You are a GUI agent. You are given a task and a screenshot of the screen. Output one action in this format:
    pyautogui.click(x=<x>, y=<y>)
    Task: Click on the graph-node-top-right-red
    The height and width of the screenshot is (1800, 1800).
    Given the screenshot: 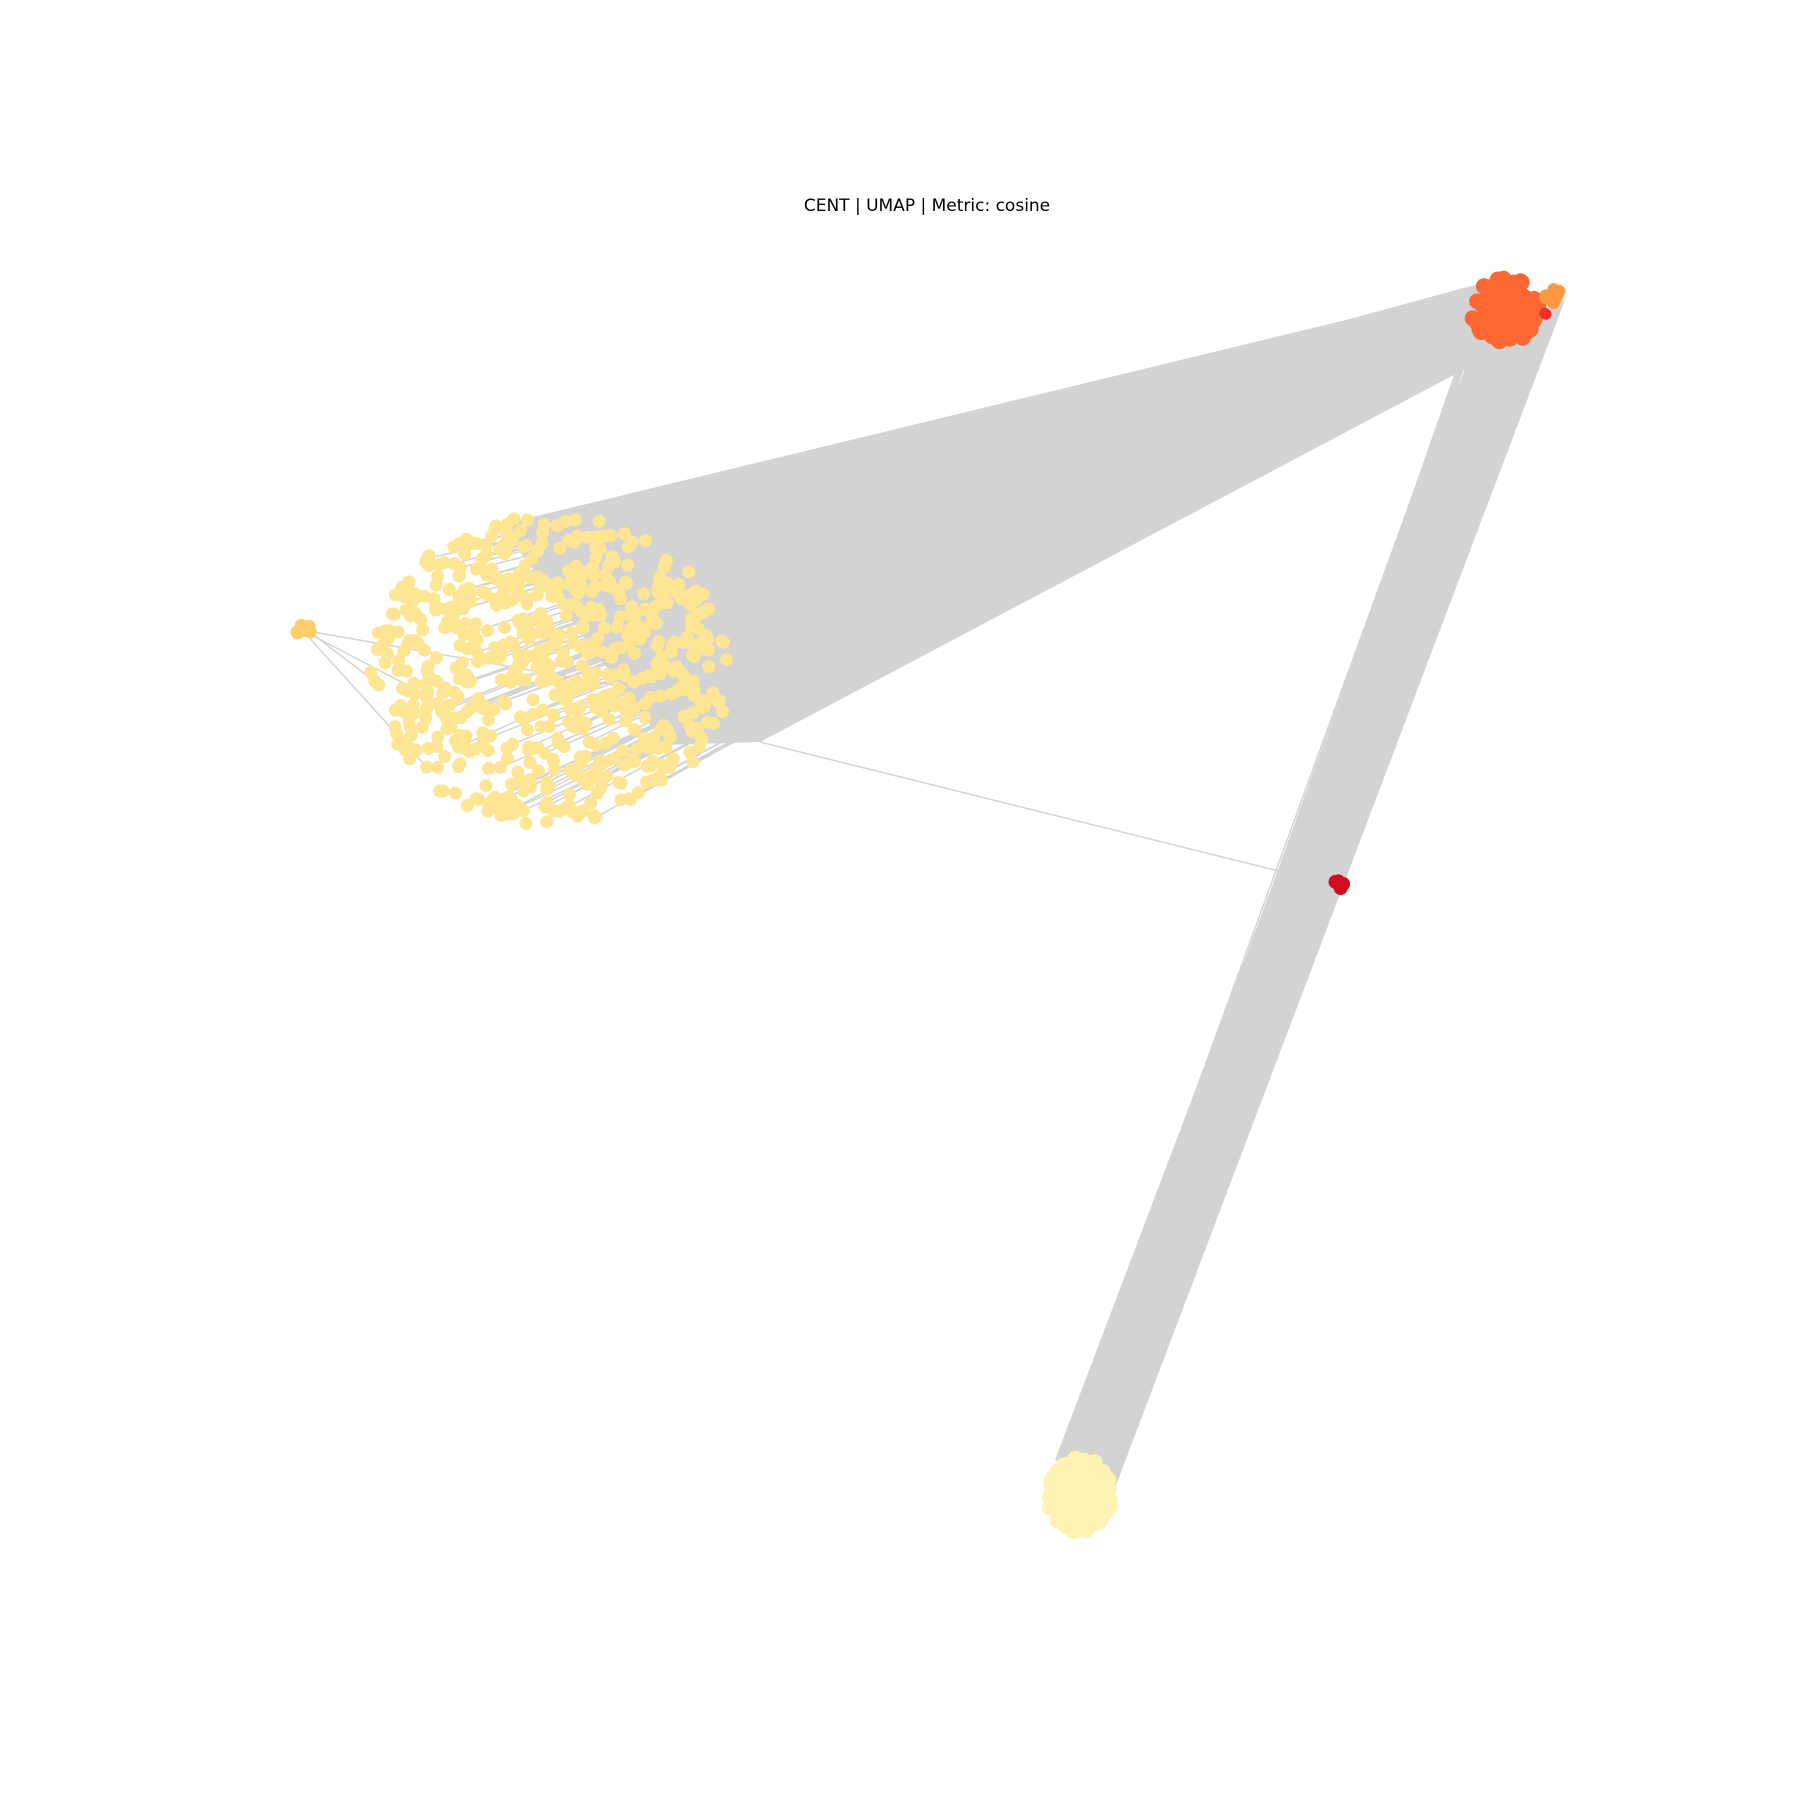 What is the action you would take?
    pyautogui.click(x=1546, y=314)
    